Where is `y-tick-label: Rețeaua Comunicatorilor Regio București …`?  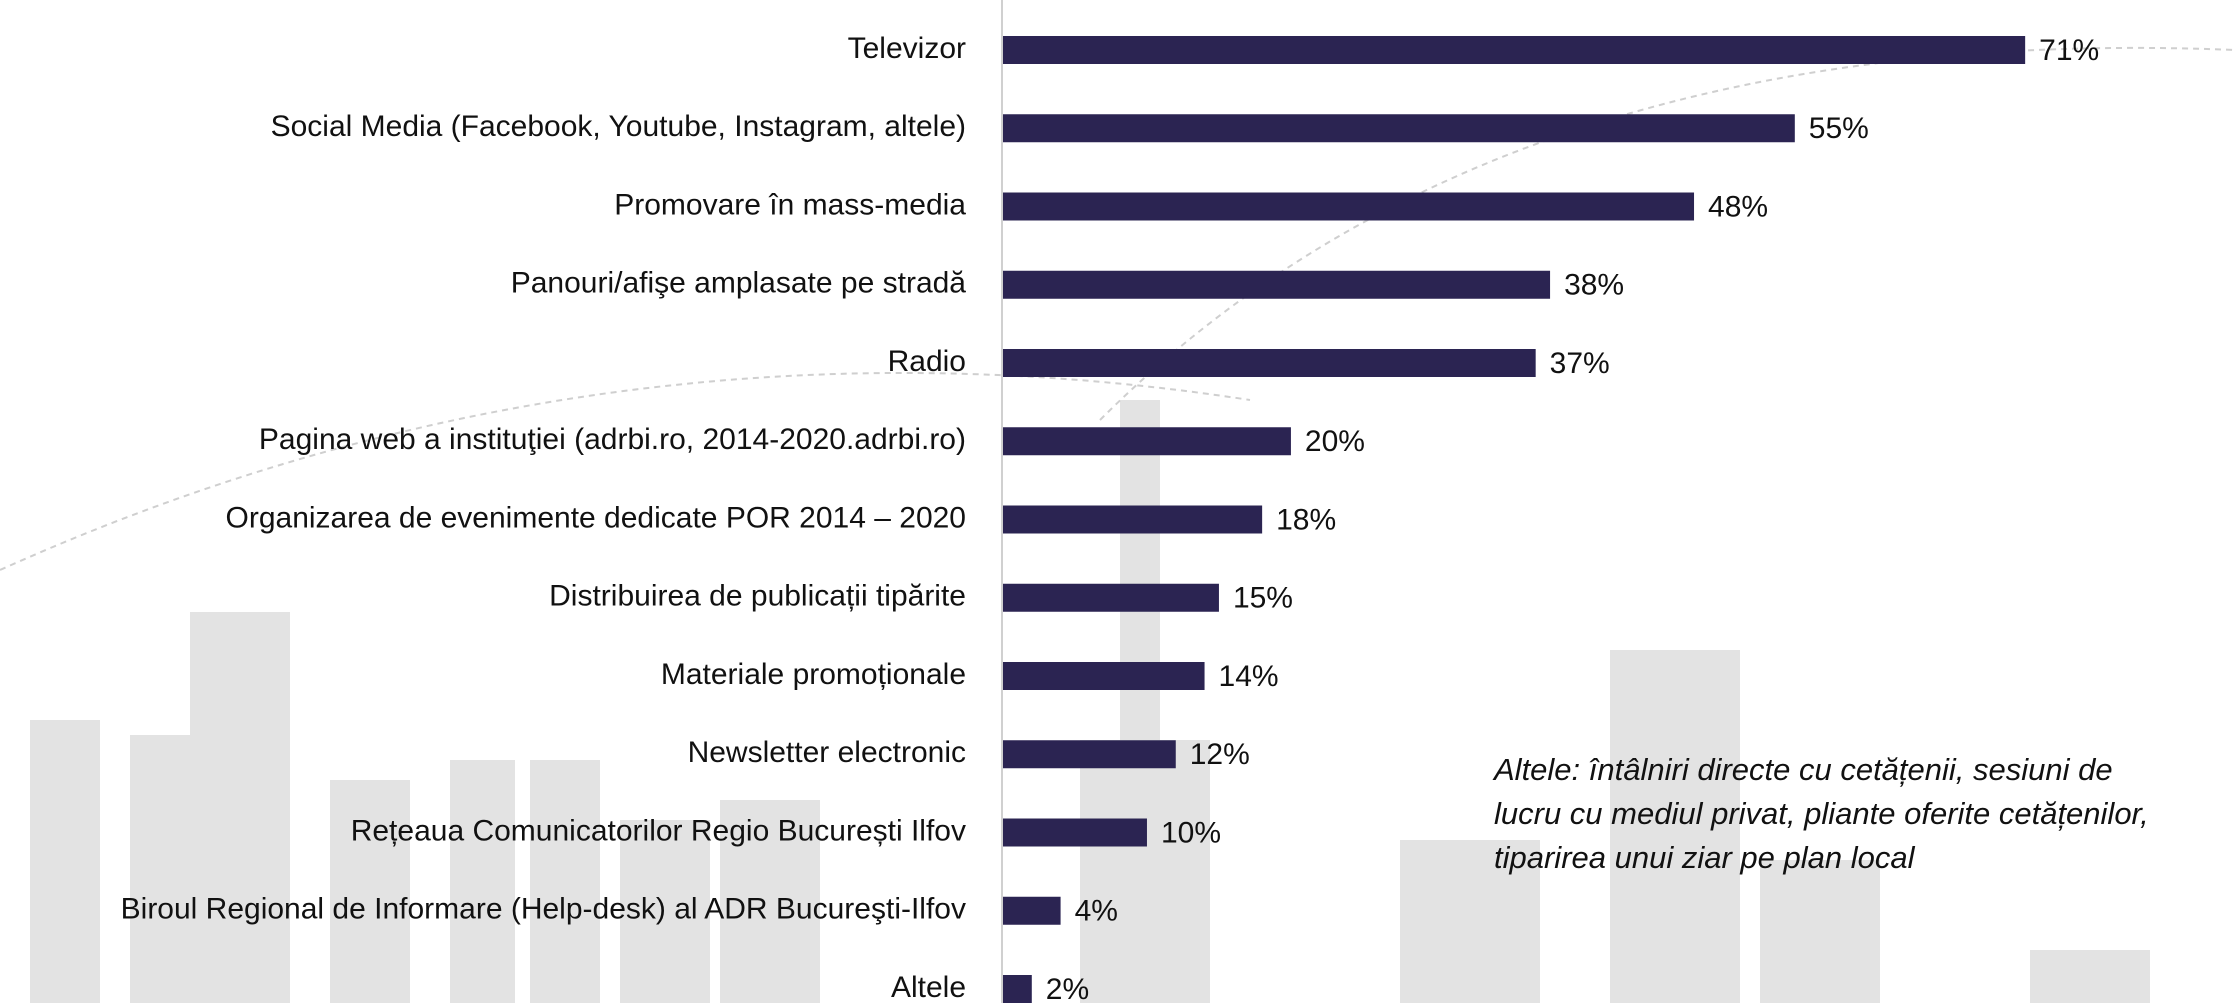 y-tick-label: Rețeaua Comunicatorilor Regio București … is located at coordinates (658, 830).